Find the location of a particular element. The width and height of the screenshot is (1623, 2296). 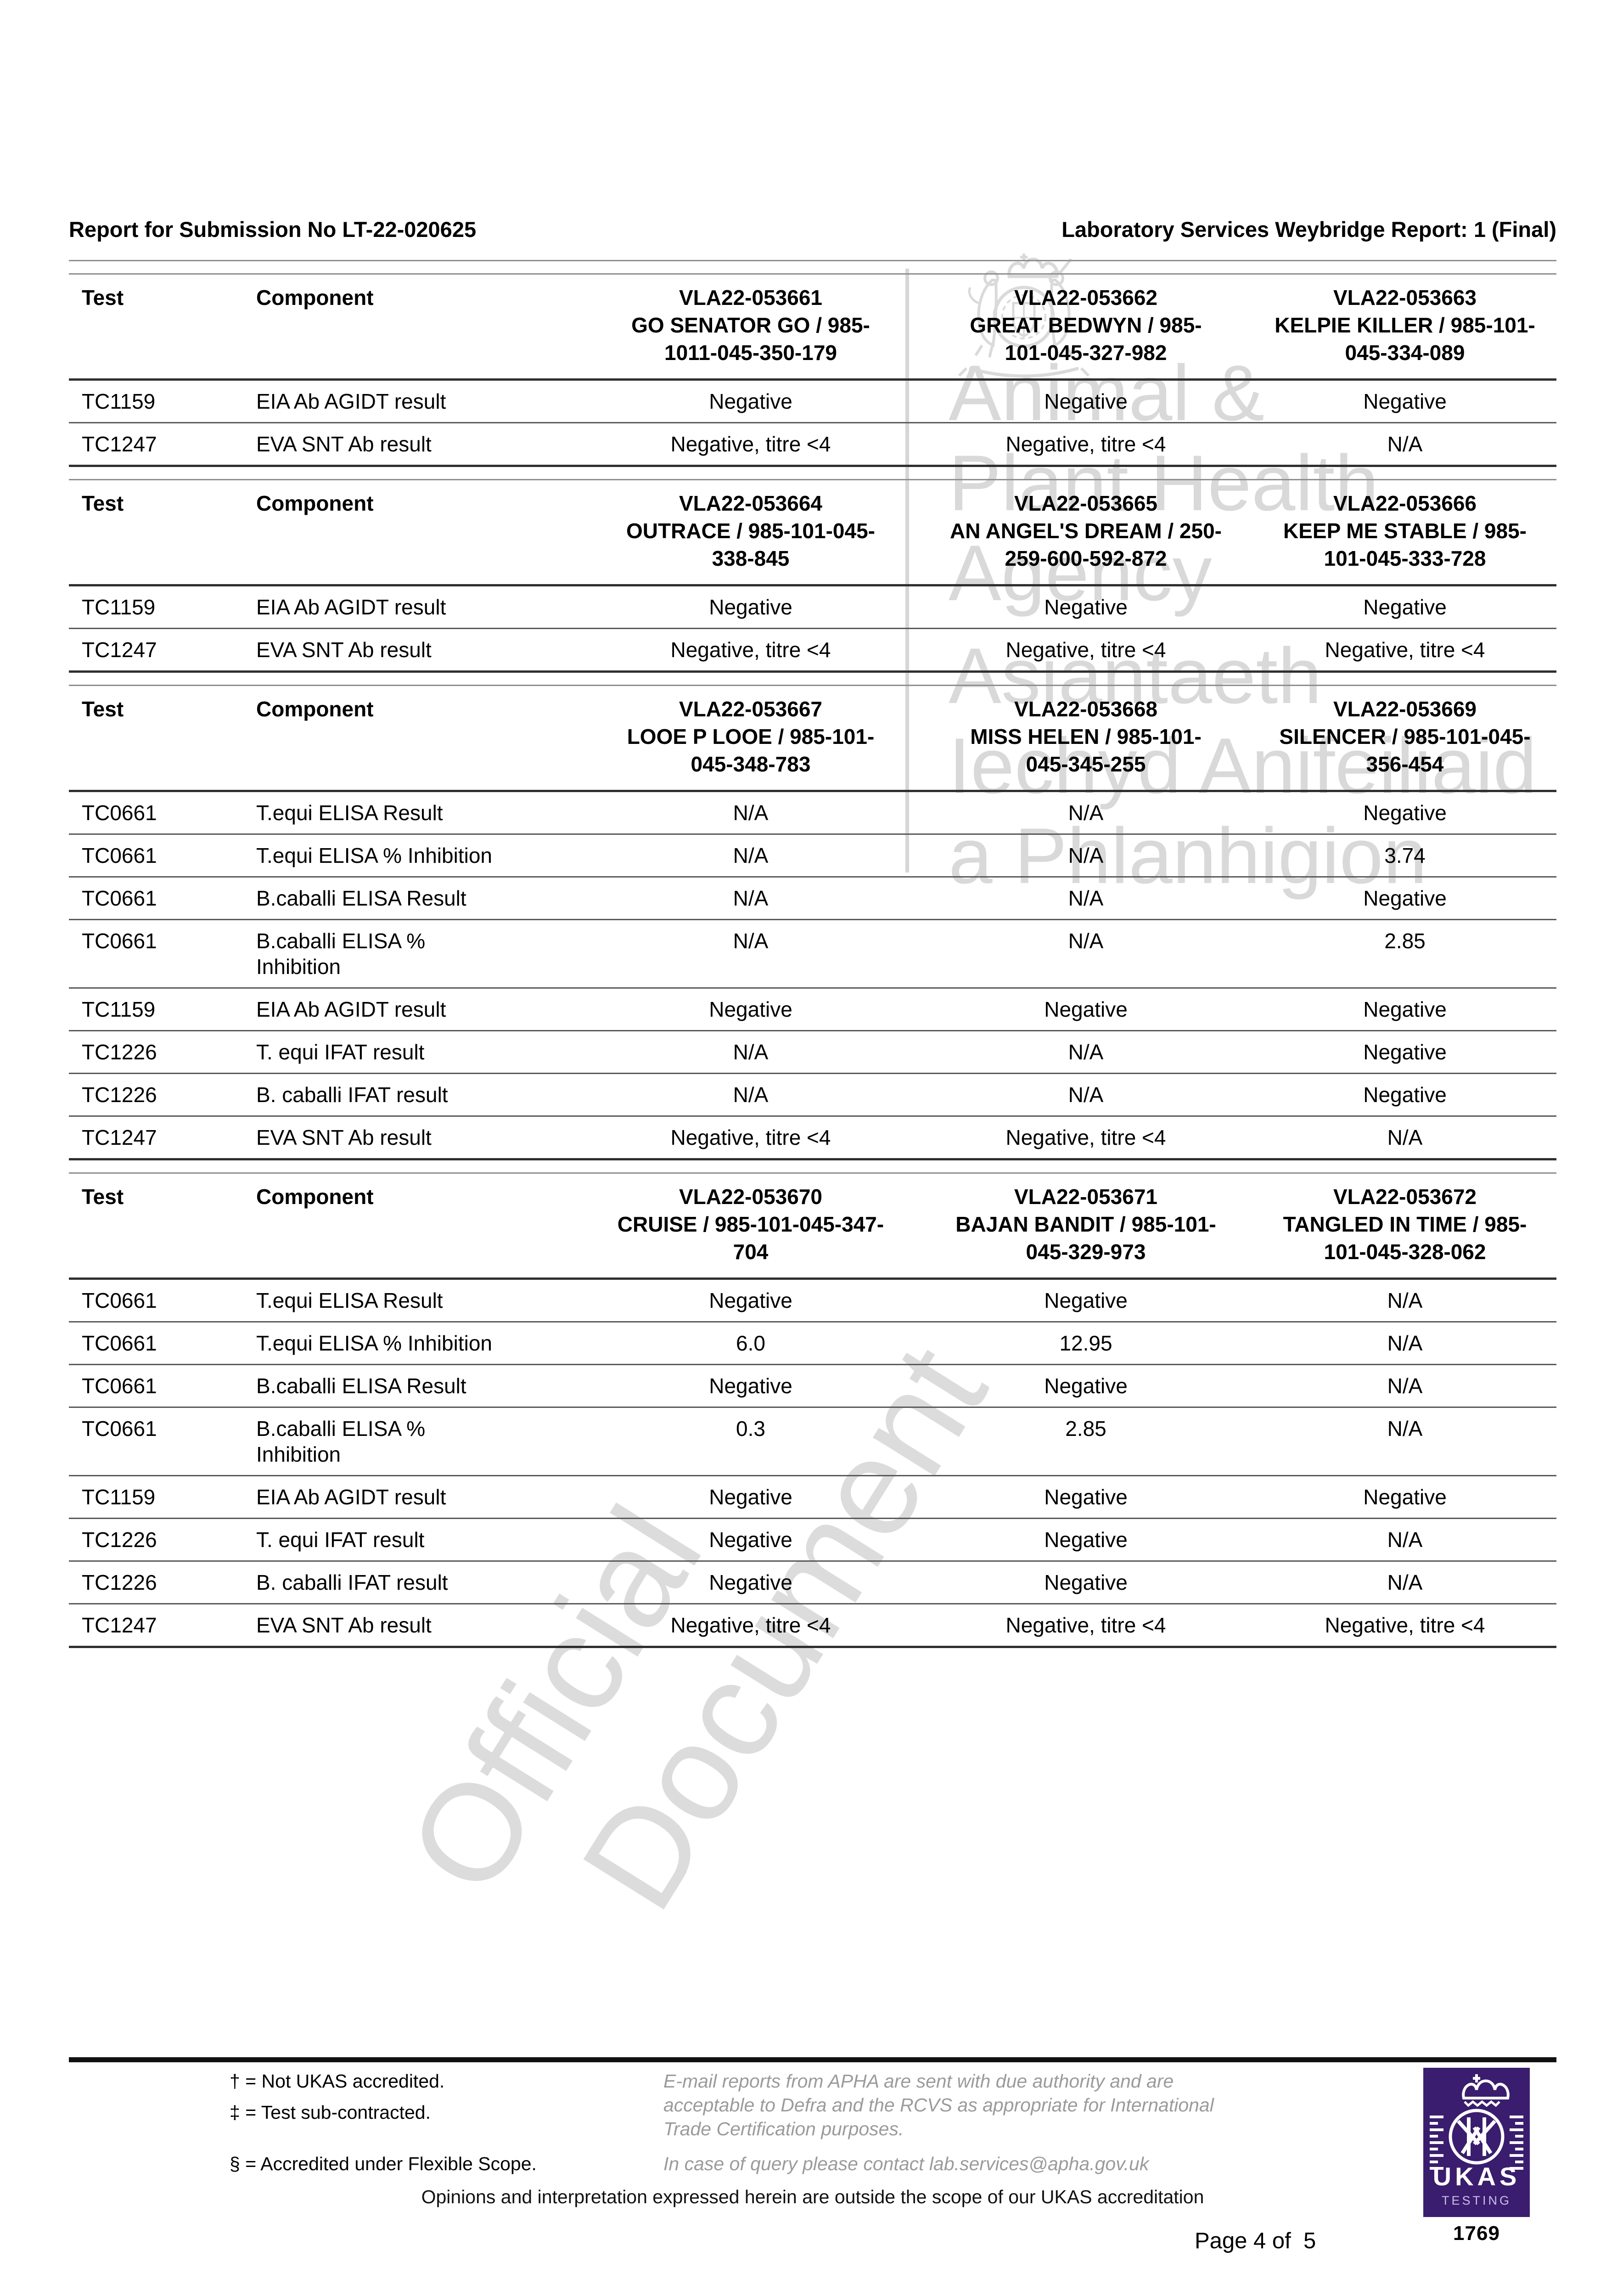

component-cell: B.caballi ELISA Result is located at coordinates (413, 1385).